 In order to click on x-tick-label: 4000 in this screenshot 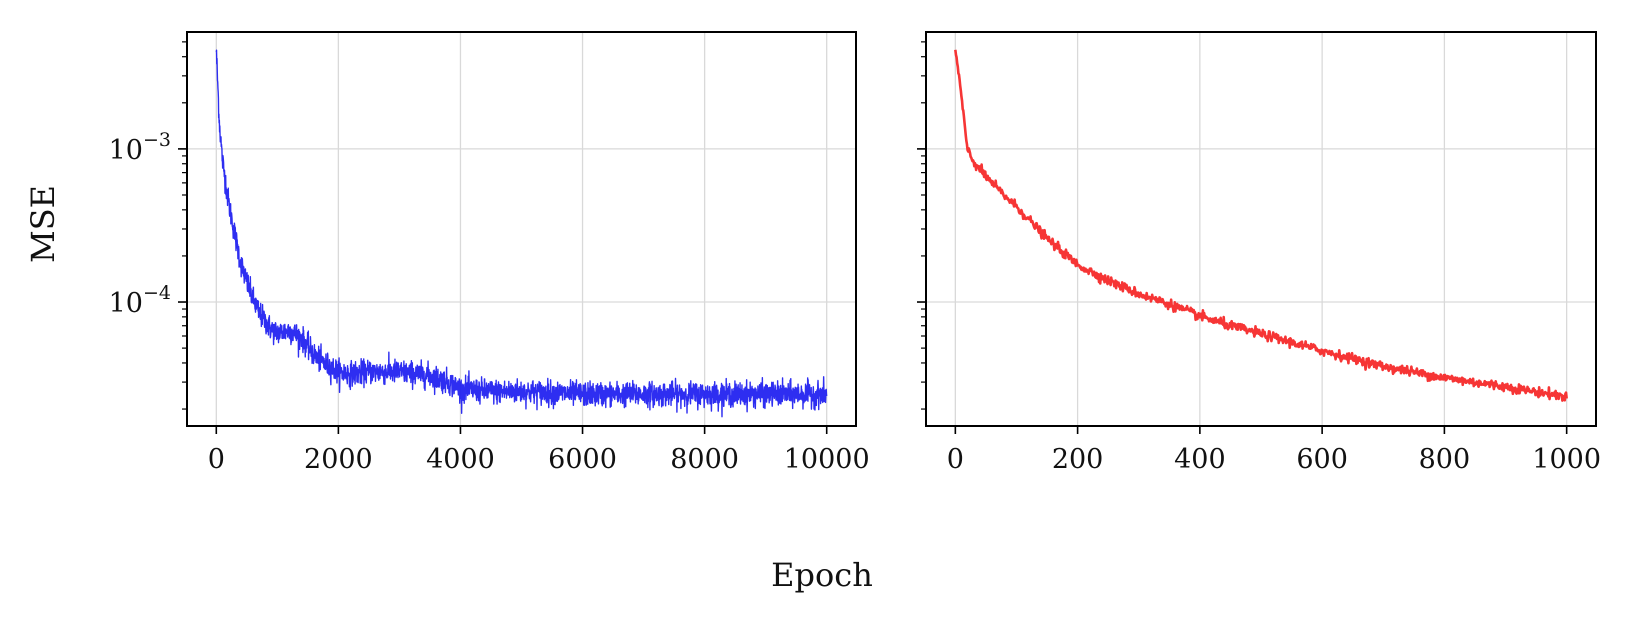, I will do `click(460, 459)`.